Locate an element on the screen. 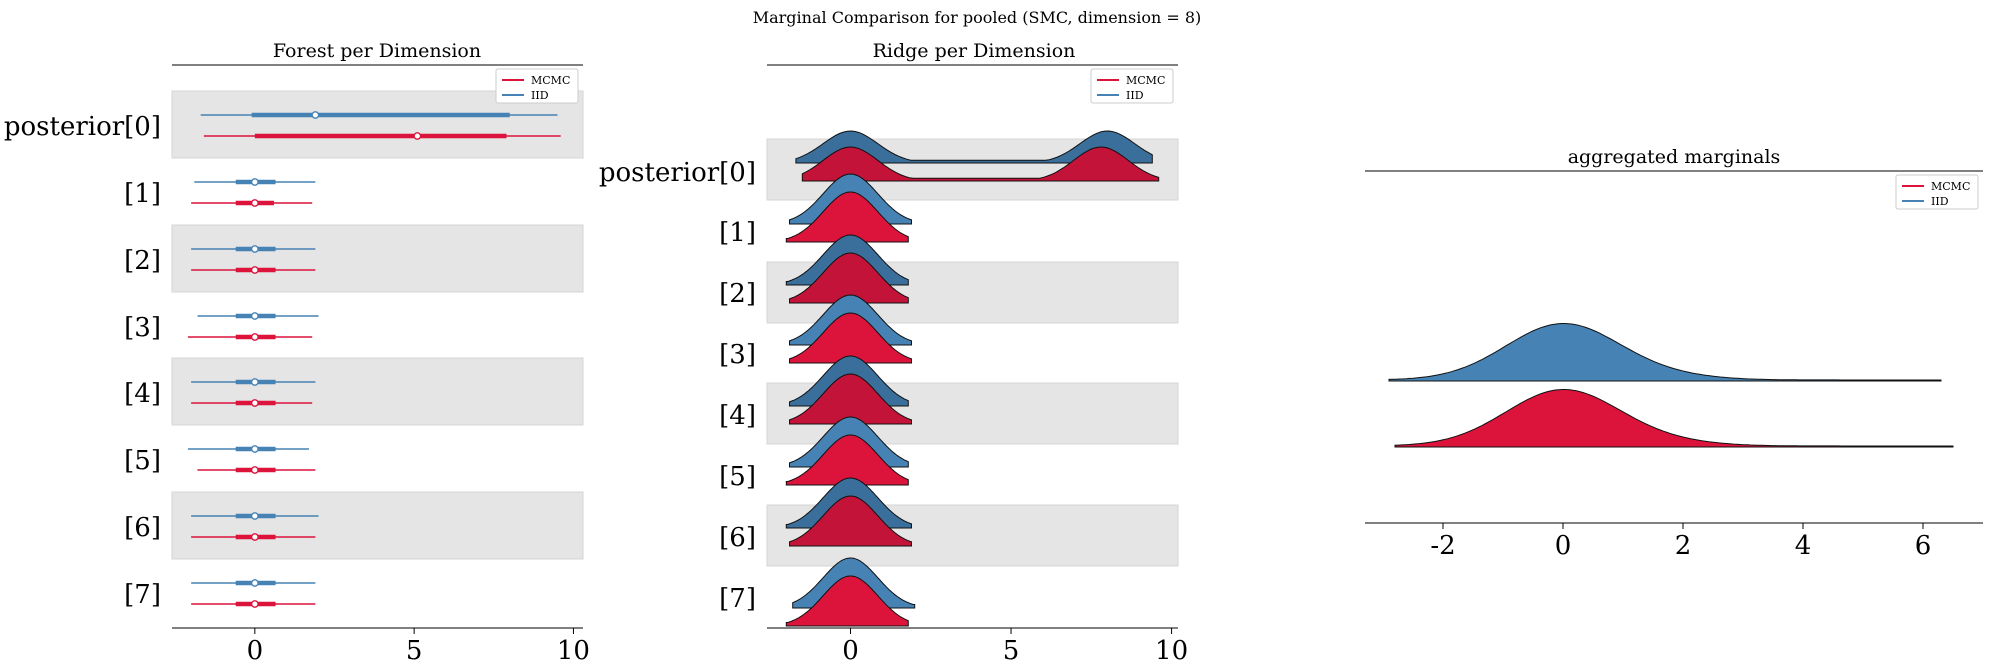 The image size is (1990, 671). forest-y-label: [1] is located at coordinates (142, 194).